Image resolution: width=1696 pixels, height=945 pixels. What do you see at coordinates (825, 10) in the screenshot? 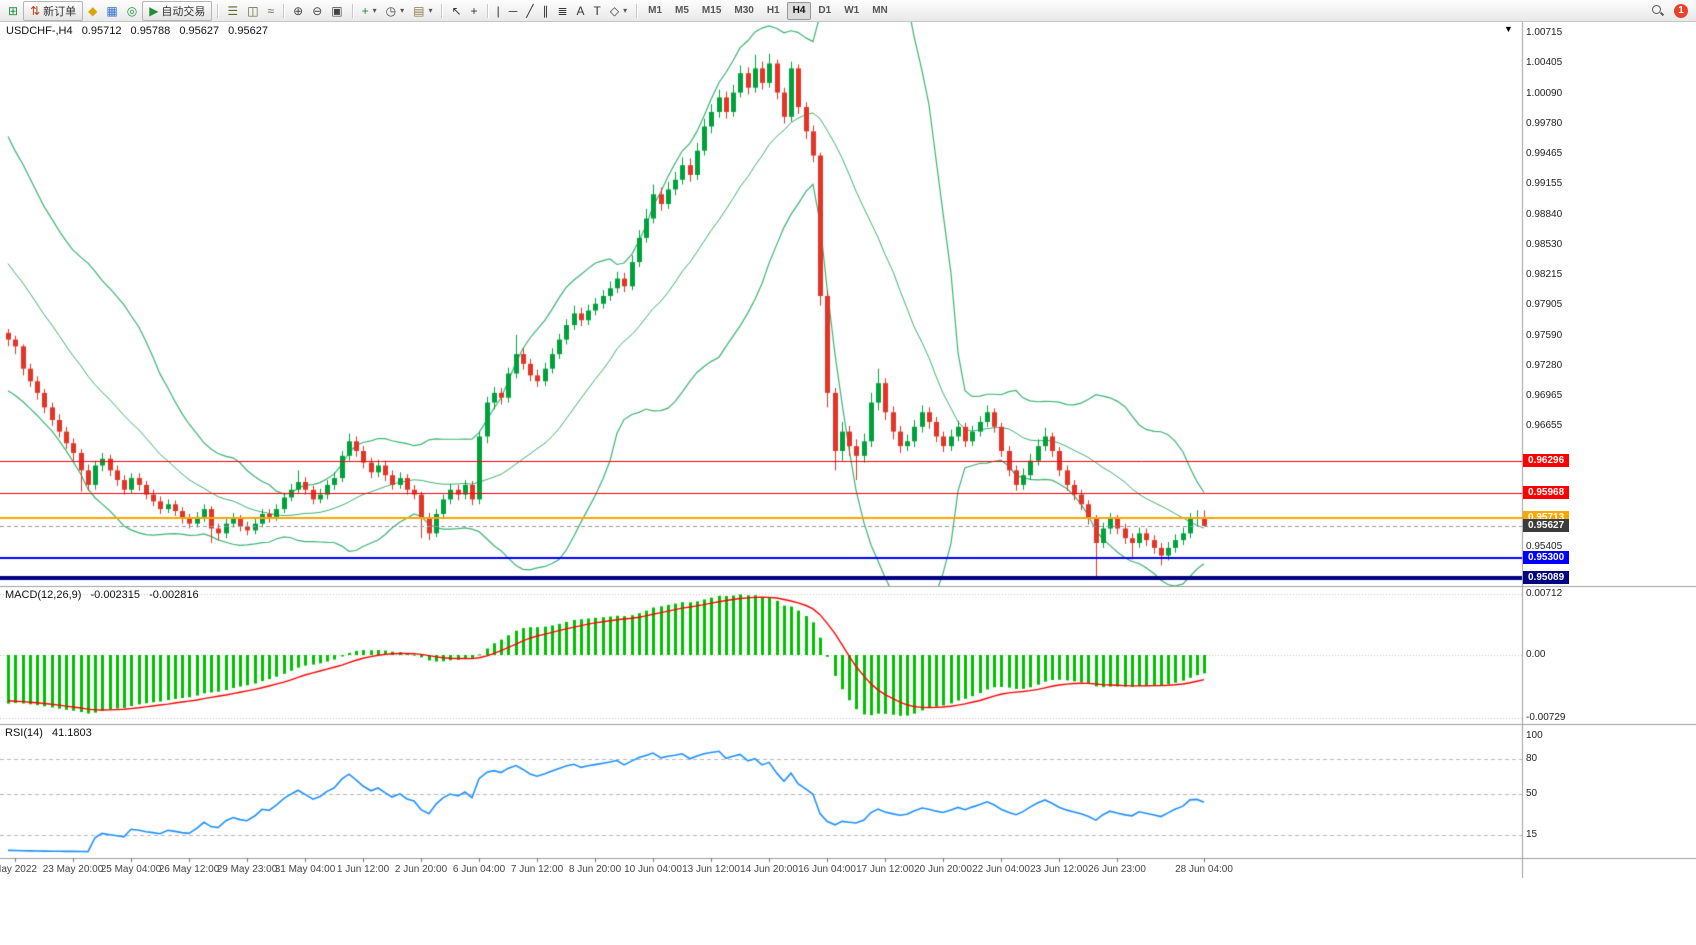
I see `timeframe-d1-button: D1` at bounding box center [825, 10].